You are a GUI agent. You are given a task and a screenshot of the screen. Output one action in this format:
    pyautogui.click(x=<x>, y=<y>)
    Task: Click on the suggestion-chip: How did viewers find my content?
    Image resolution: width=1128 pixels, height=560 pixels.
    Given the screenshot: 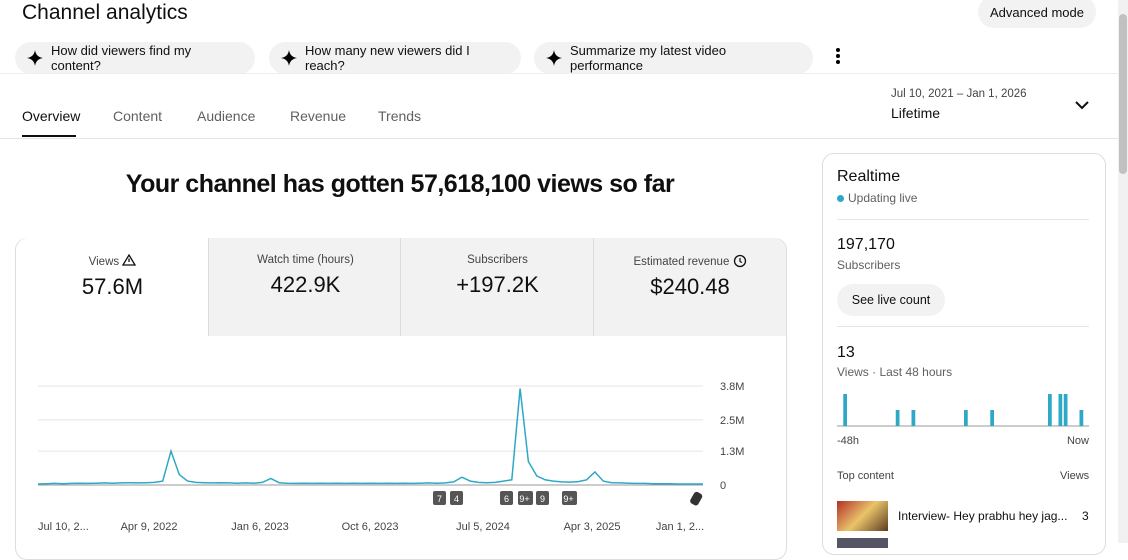 What is the action you would take?
    pyautogui.click(x=135, y=58)
    